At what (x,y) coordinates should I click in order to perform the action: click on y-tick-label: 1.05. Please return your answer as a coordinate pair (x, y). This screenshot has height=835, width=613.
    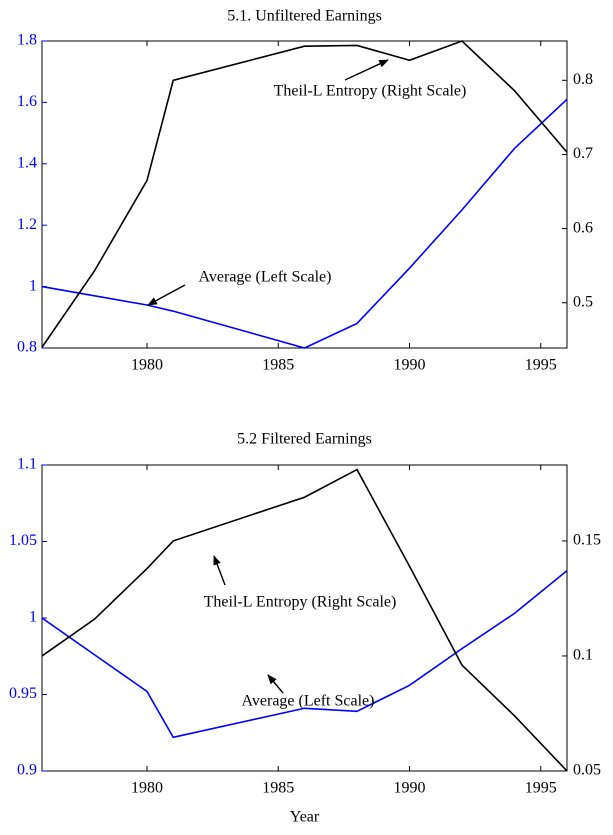
    Looking at the image, I should click on (23, 540).